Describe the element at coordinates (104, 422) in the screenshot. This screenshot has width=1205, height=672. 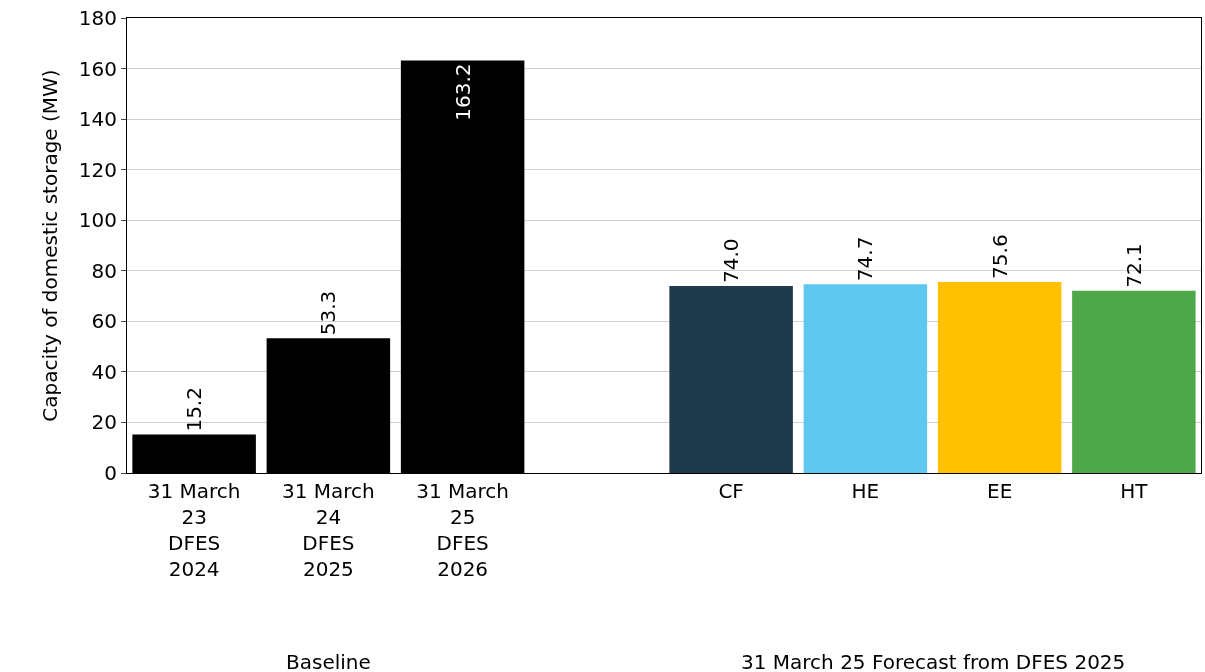
I see `y-tick-label: 20` at that location.